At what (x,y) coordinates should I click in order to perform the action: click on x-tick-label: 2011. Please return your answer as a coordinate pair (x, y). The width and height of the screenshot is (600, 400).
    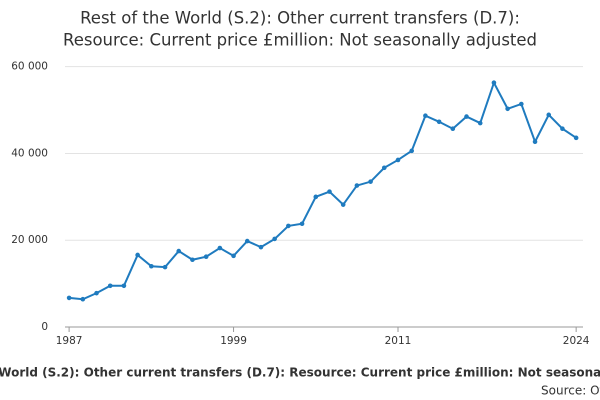
    Looking at the image, I should click on (398, 341).